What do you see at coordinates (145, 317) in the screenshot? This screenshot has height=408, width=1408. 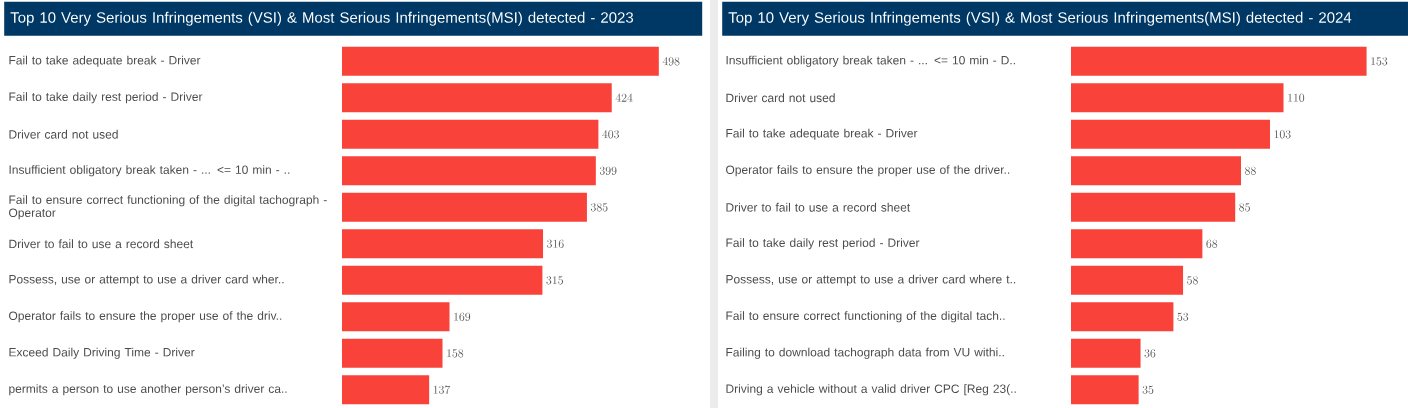 I see `y-tick-label: Operator fails to ensure the proper use of the driv..` at bounding box center [145, 317].